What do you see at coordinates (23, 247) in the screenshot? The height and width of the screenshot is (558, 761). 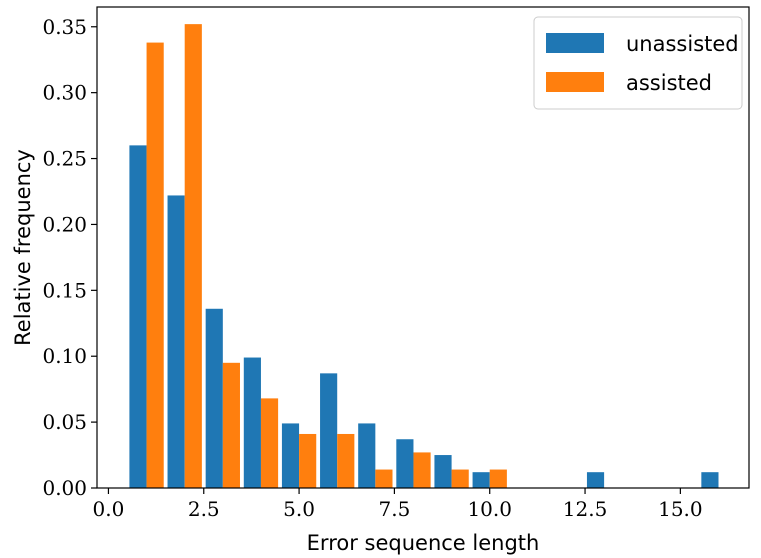 I see `y-axis-label: Relative frequency` at bounding box center [23, 247].